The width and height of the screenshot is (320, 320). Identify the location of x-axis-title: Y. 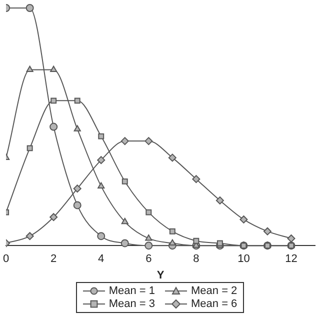
(160, 275).